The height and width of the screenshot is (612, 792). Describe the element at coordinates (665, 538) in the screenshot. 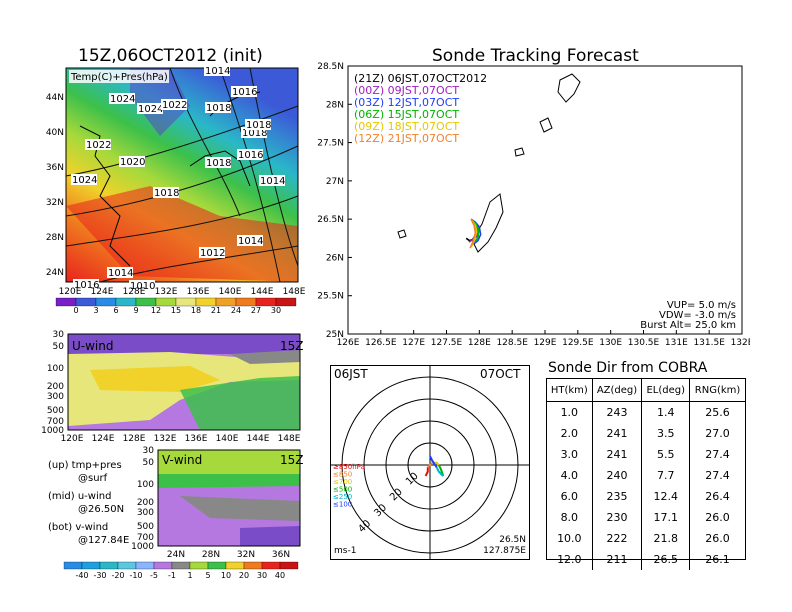

I see `table-cell: 21.8` at that location.